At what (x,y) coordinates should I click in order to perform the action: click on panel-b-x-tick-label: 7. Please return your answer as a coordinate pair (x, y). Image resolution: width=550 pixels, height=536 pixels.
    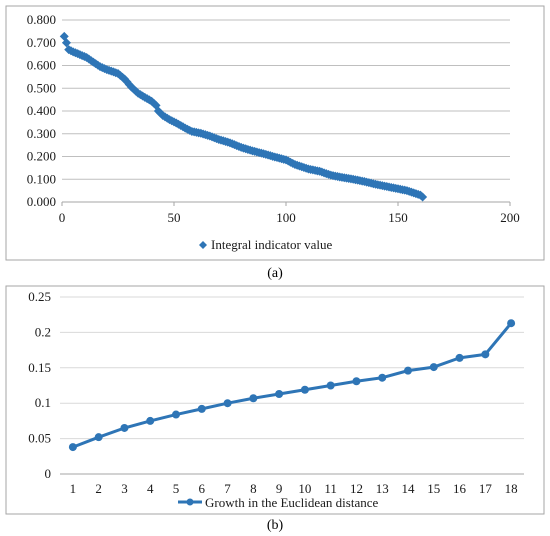
    Looking at the image, I should click on (227, 488).